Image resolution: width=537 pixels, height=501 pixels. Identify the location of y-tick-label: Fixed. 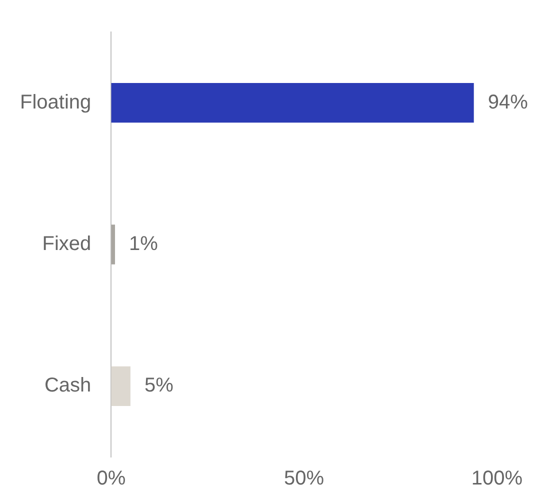
(67, 244).